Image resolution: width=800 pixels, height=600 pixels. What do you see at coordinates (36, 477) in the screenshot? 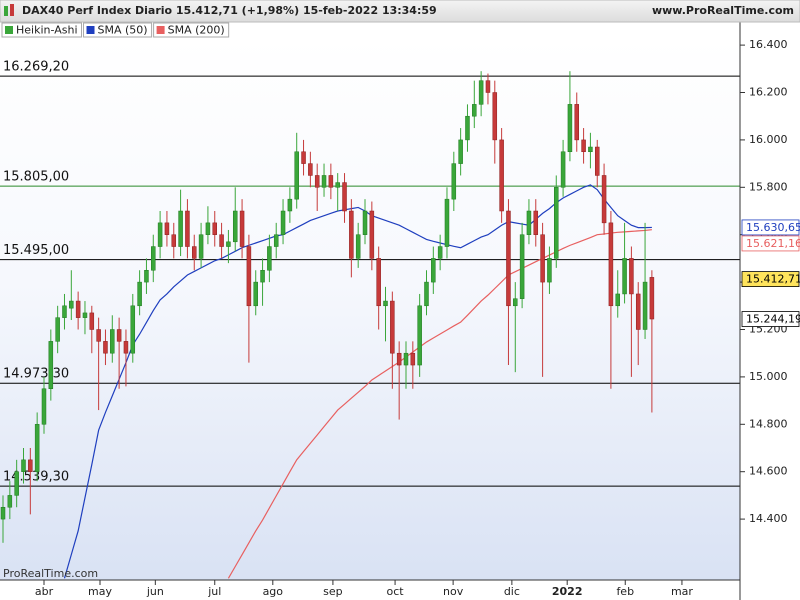
I see `level-label: 14.539,30` at bounding box center [36, 477].